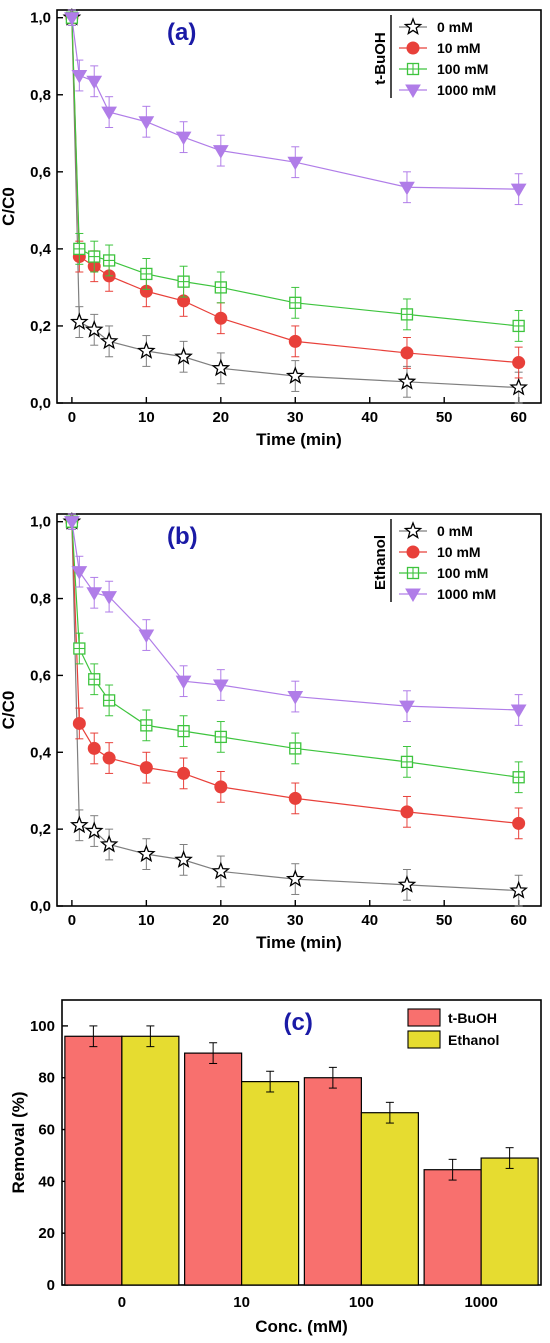  Describe the element at coordinates (453, 1028) in the screenshot. I see `legend: t-BuOH Ethanol` at that location.